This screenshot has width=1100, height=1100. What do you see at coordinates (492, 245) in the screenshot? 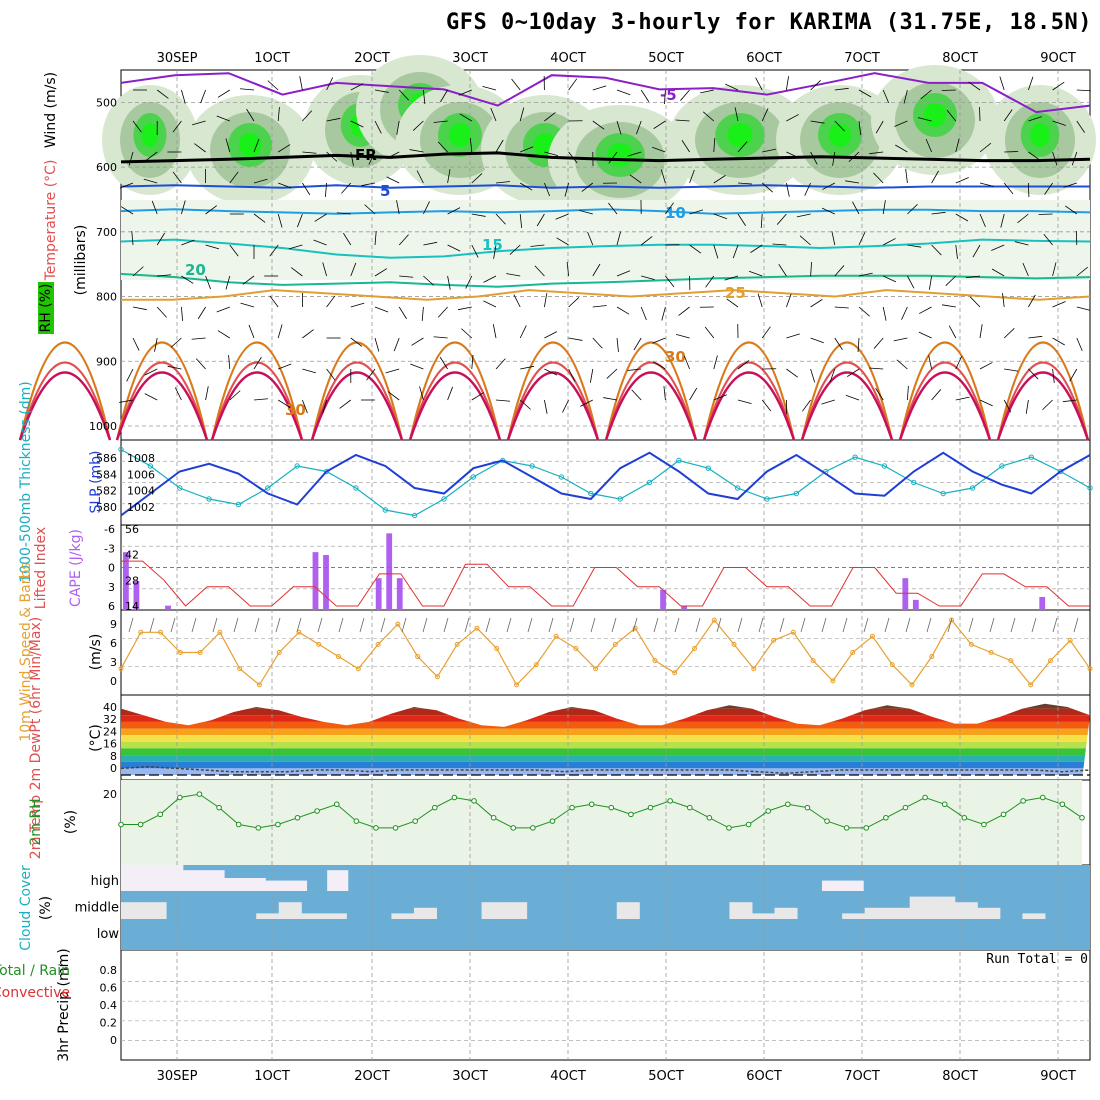
I see `contour-label: 15` at bounding box center [492, 245].